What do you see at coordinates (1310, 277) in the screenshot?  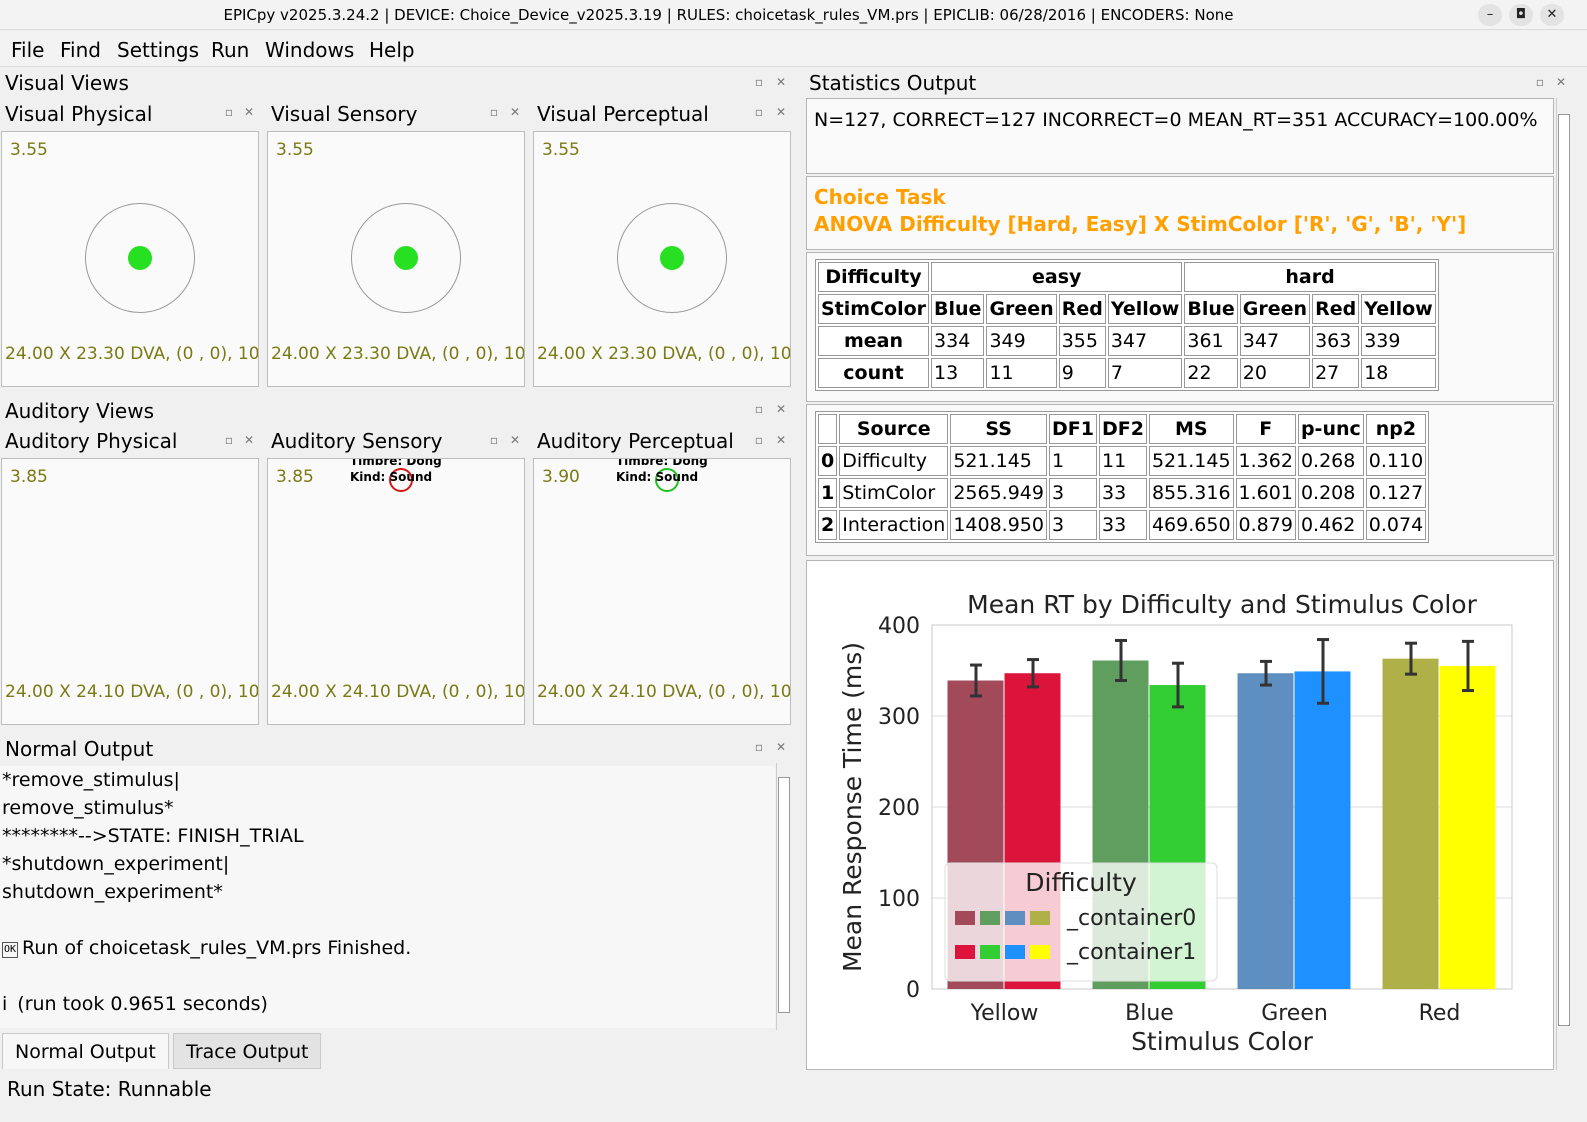 I see `group-header: hard` at bounding box center [1310, 277].